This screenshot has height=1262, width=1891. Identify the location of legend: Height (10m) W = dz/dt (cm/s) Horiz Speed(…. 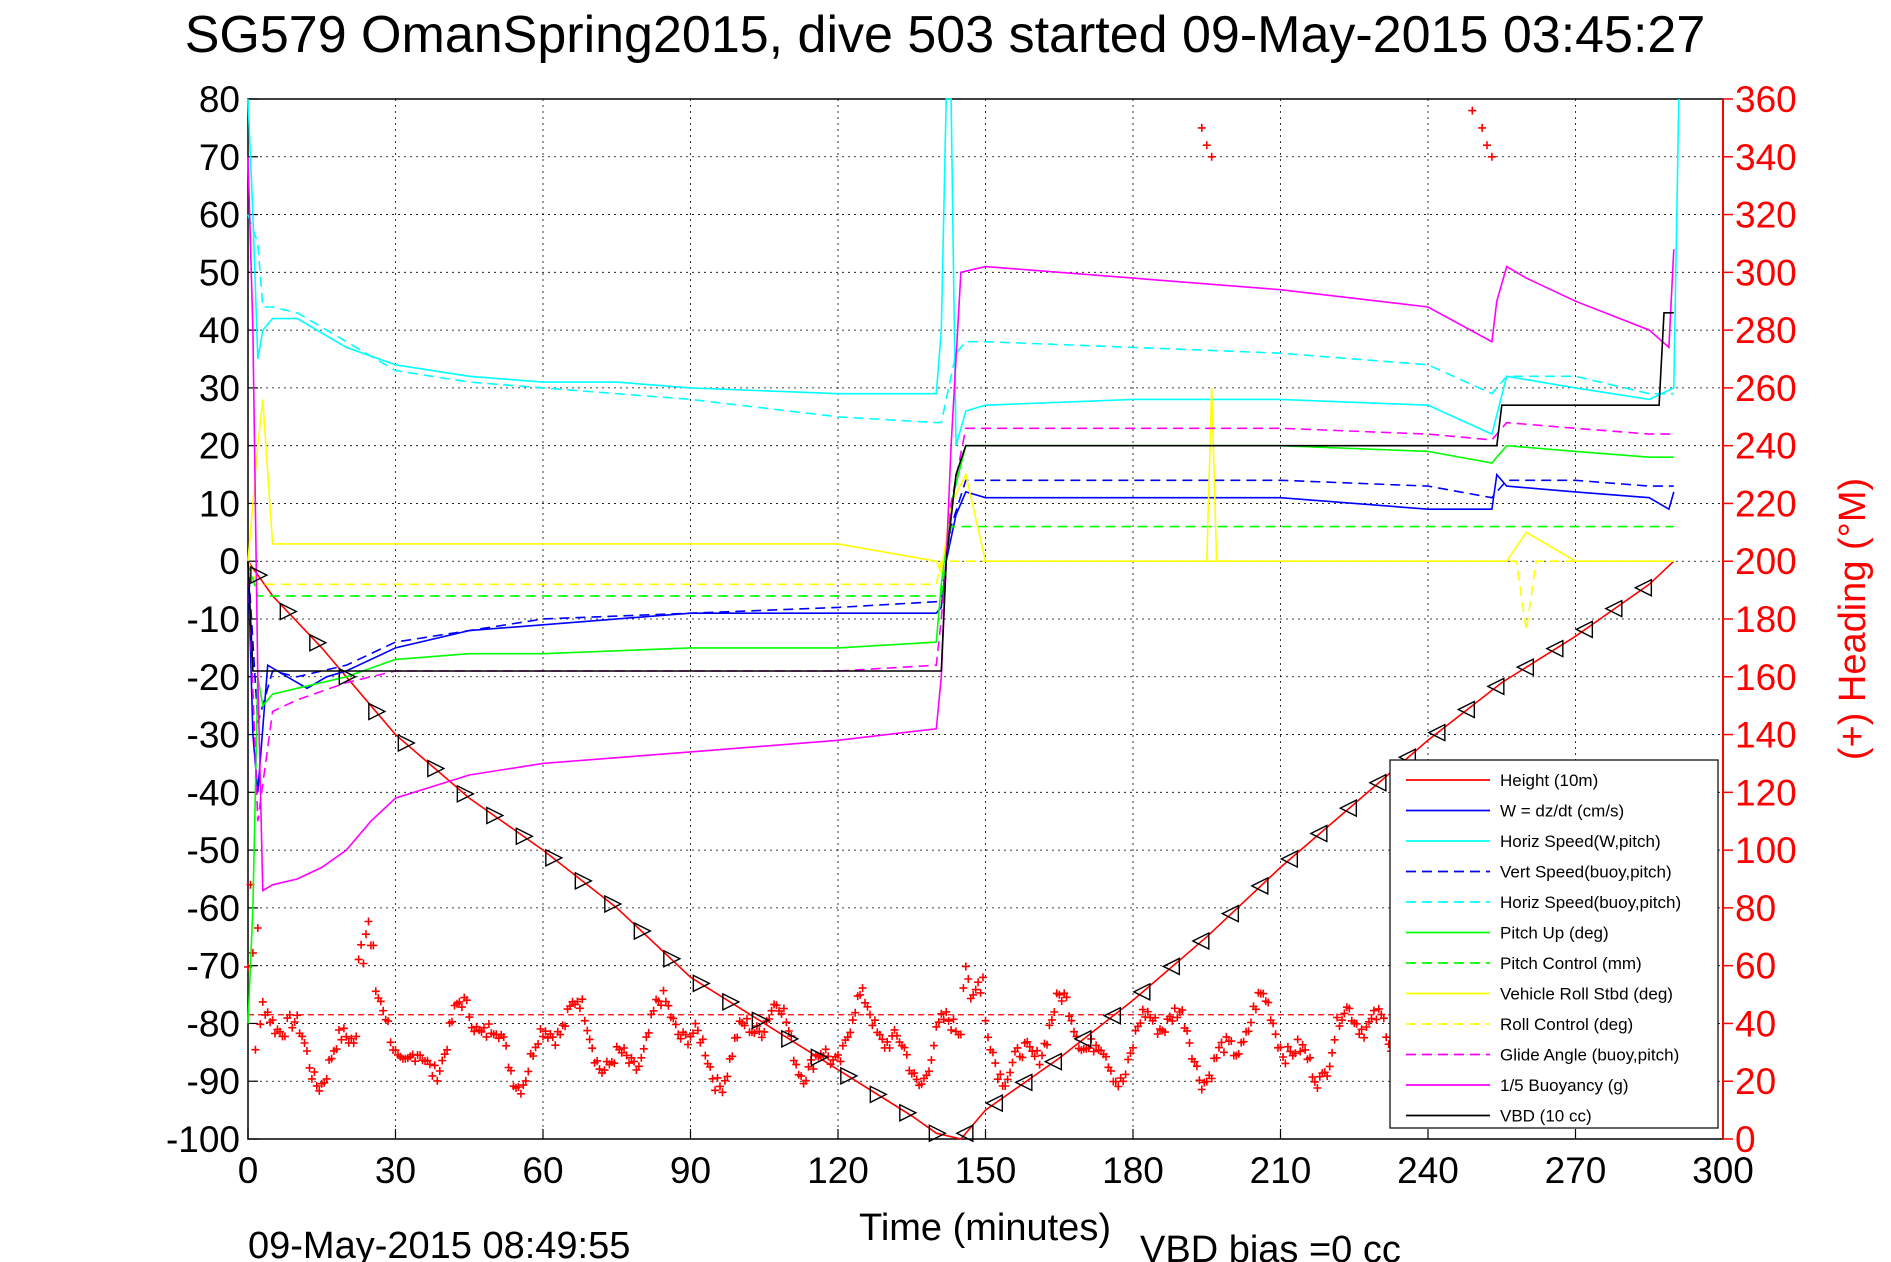
(1554, 944).